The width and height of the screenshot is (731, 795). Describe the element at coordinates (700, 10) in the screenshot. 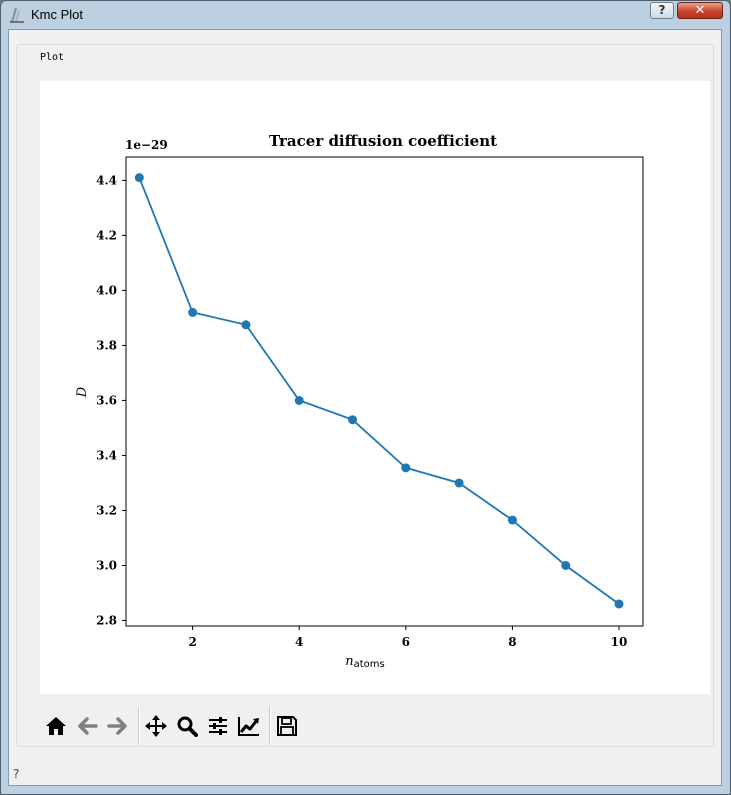

I see `close-button: ✕` at that location.